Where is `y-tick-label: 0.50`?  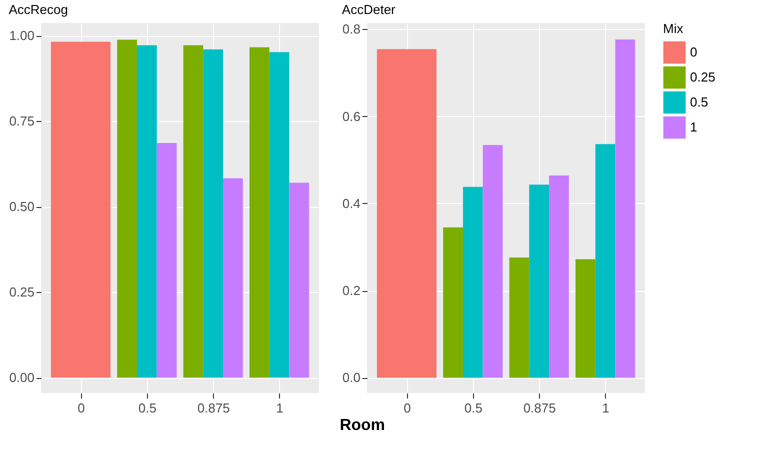
y-tick-label: 0.50 is located at coordinates (21, 206).